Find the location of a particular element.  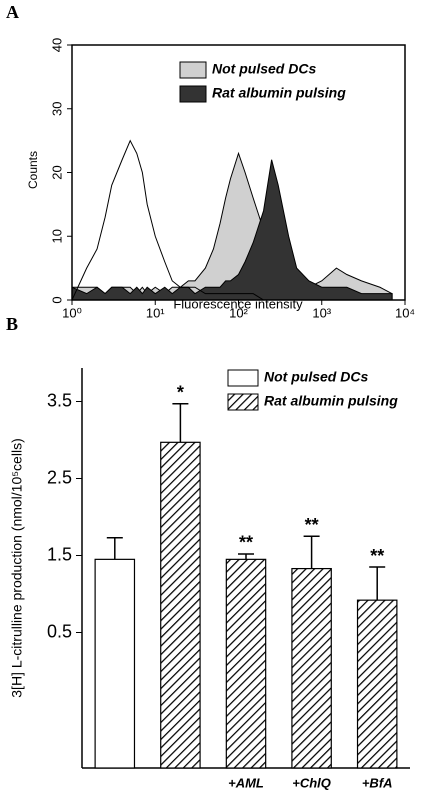

x-tick-label: +BfA is located at coordinates (377, 782).